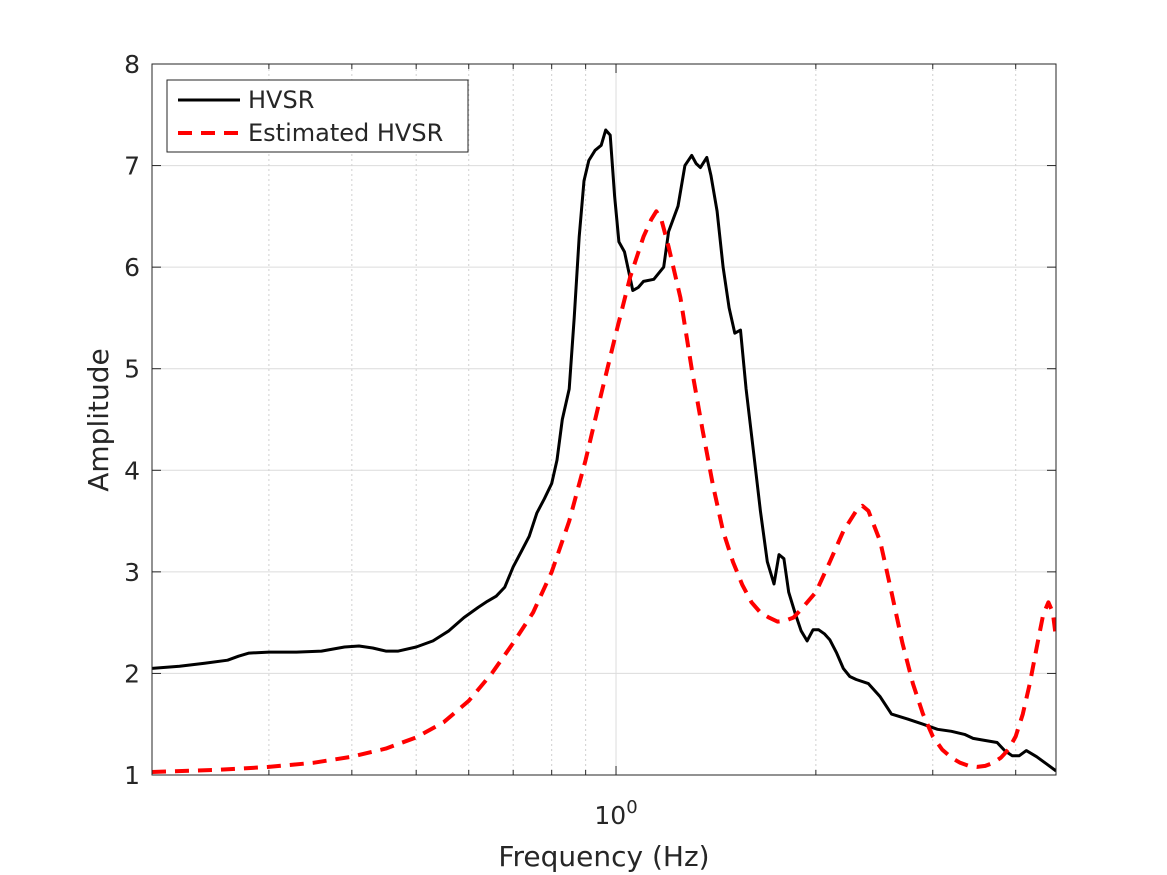 The width and height of the screenshot is (1167, 875). I want to click on y-tick-label: 2, so click(132, 673).